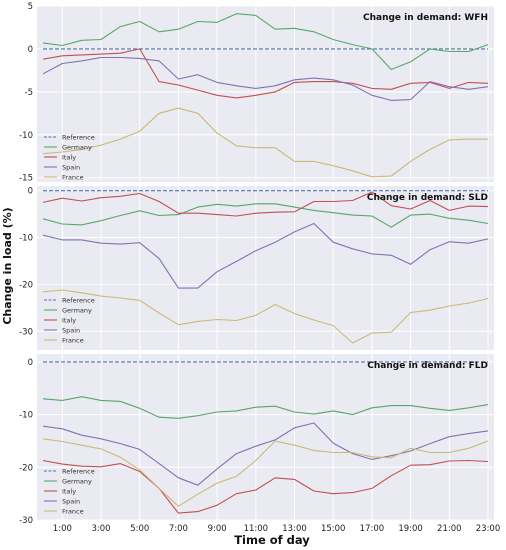  Describe the element at coordinates (139, 529) in the screenshot. I see `x-tick-label: 5:00` at that location.